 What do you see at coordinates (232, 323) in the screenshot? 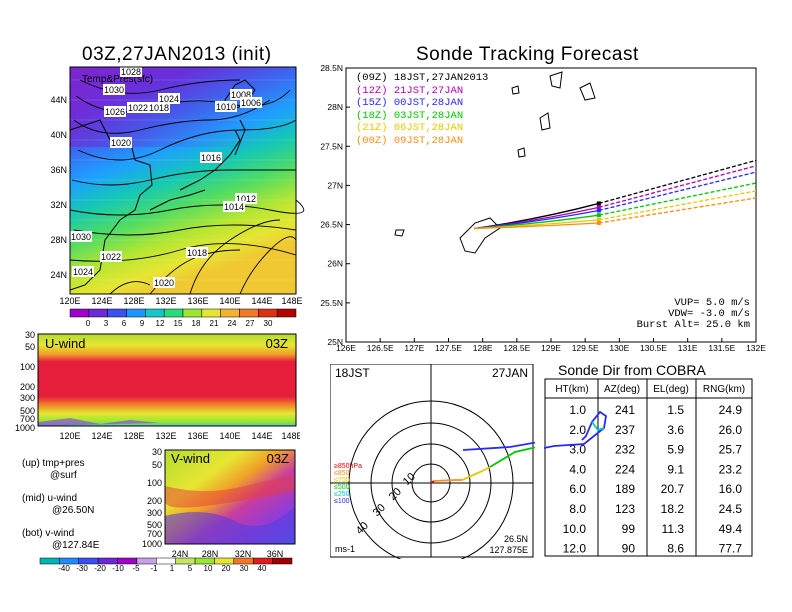
I see `svg-text: 24` at bounding box center [232, 323].